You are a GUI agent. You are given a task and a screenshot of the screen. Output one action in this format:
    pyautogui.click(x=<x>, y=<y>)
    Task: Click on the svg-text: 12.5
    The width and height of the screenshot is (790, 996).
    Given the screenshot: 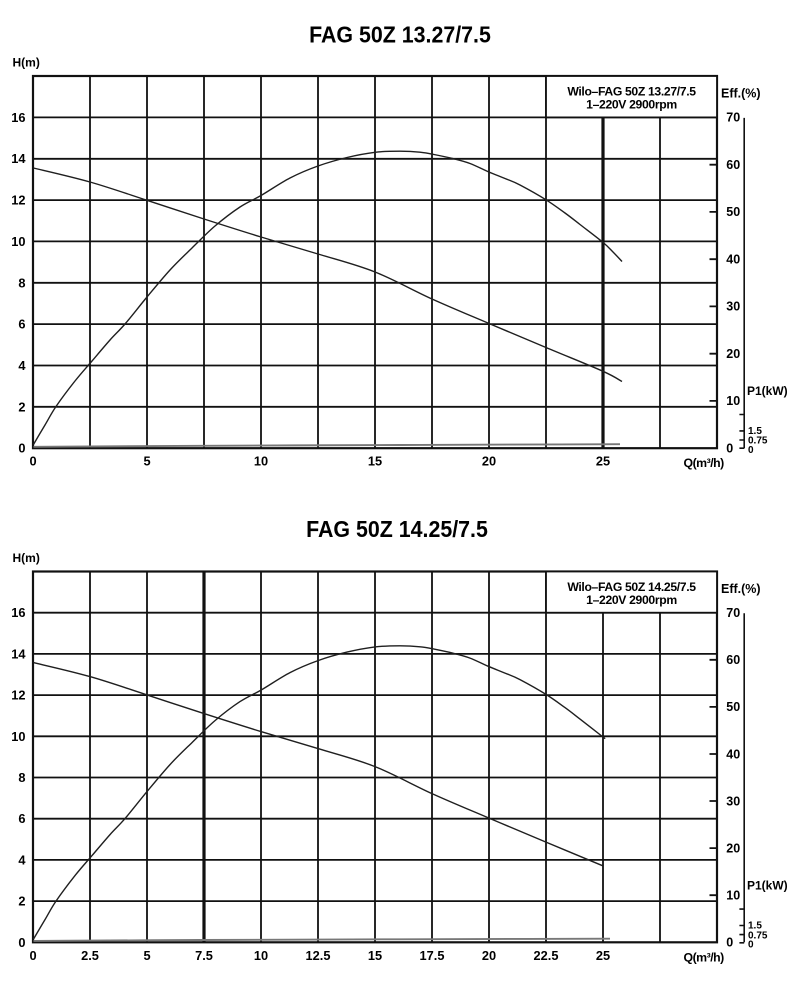 What is the action you would take?
    pyautogui.click(x=318, y=955)
    